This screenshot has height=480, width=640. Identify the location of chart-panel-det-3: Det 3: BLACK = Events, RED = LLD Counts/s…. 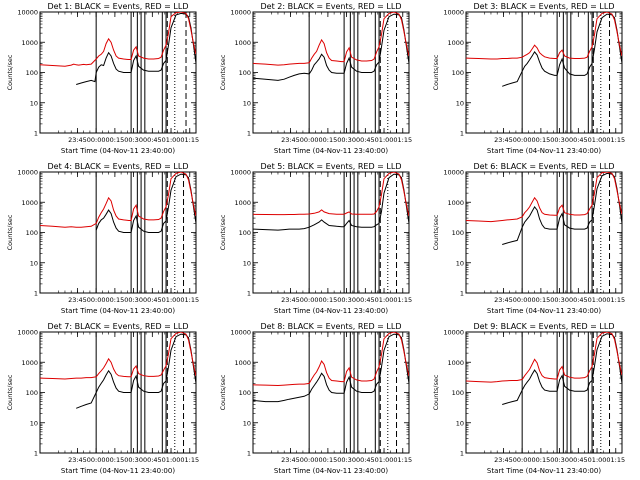
(528, 78).